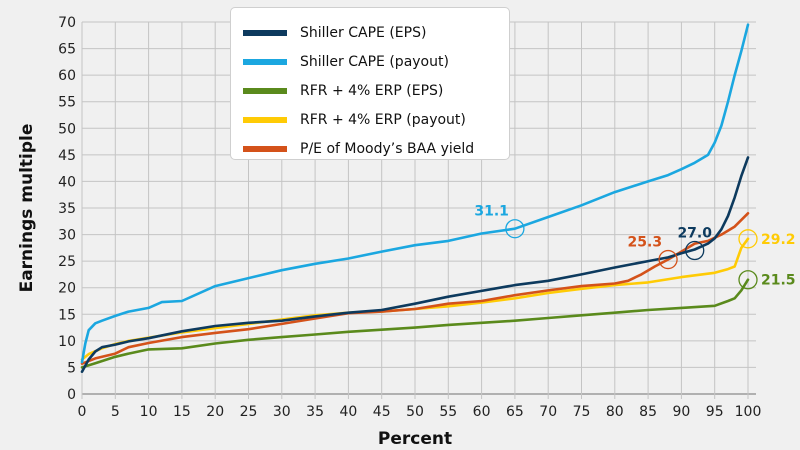 This screenshot has width=800, height=450. Describe the element at coordinates (67, 103) in the screenshot. I see `y-tick-label: 55` at that location.